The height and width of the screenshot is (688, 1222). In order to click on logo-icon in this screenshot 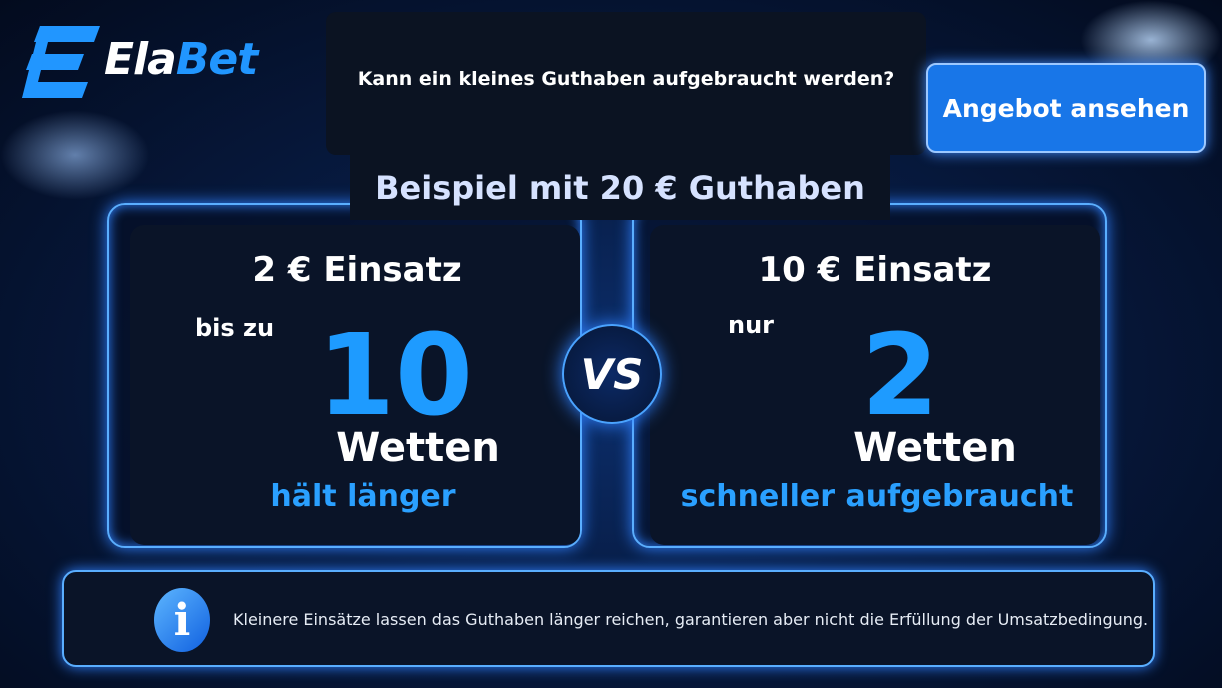, I will do `click(61, 62)`.